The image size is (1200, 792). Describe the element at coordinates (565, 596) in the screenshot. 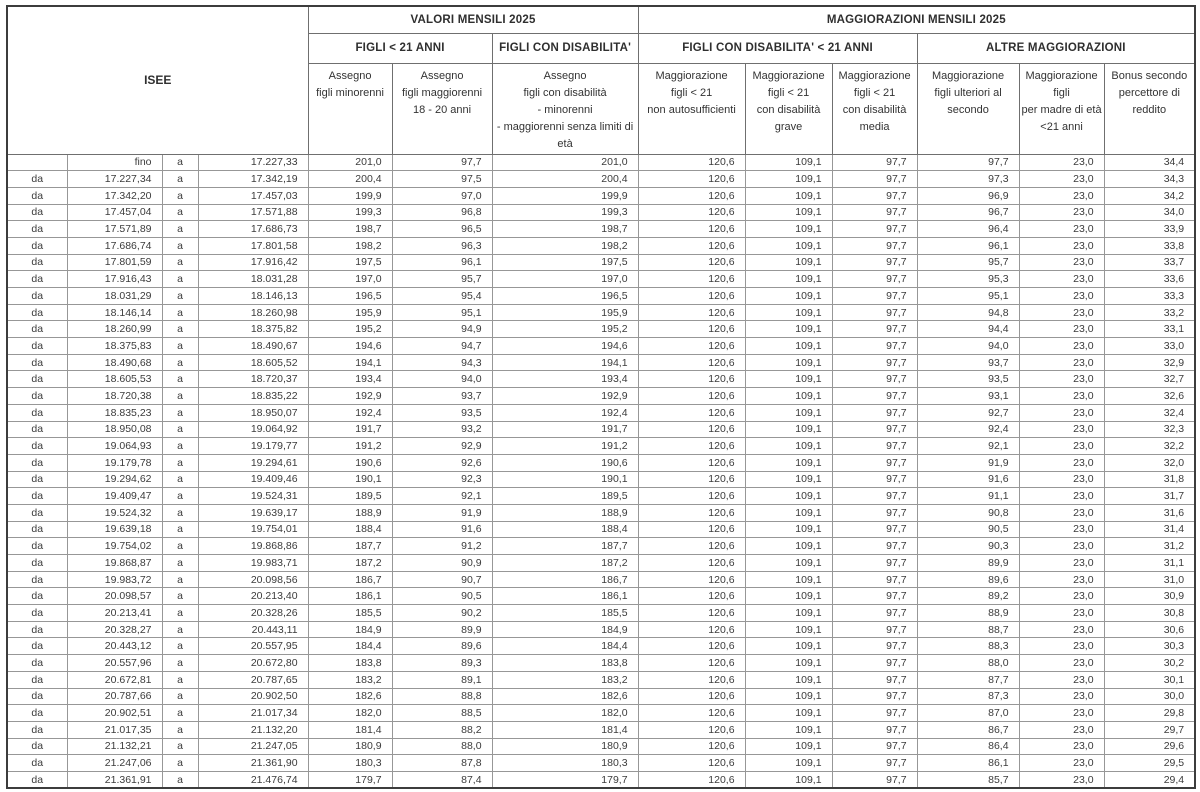

I see `cell-assegno-disabilita: 186,1` at that location.